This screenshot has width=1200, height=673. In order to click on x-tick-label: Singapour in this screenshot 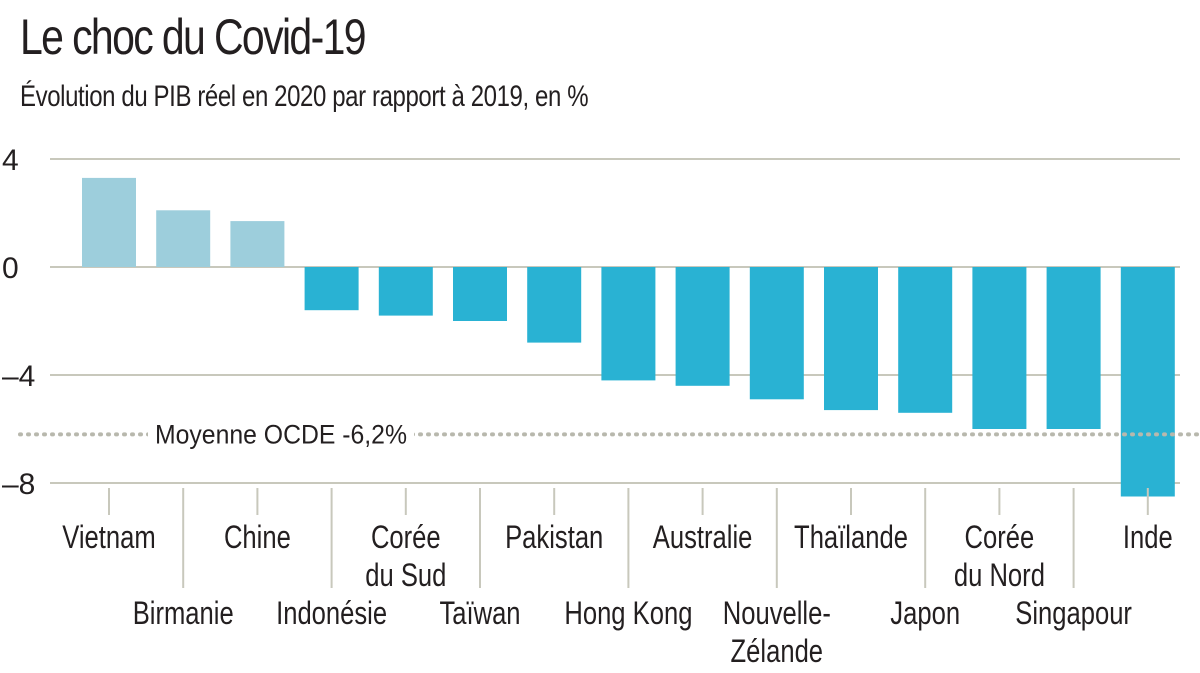, I will do `click(1073, 613)`.